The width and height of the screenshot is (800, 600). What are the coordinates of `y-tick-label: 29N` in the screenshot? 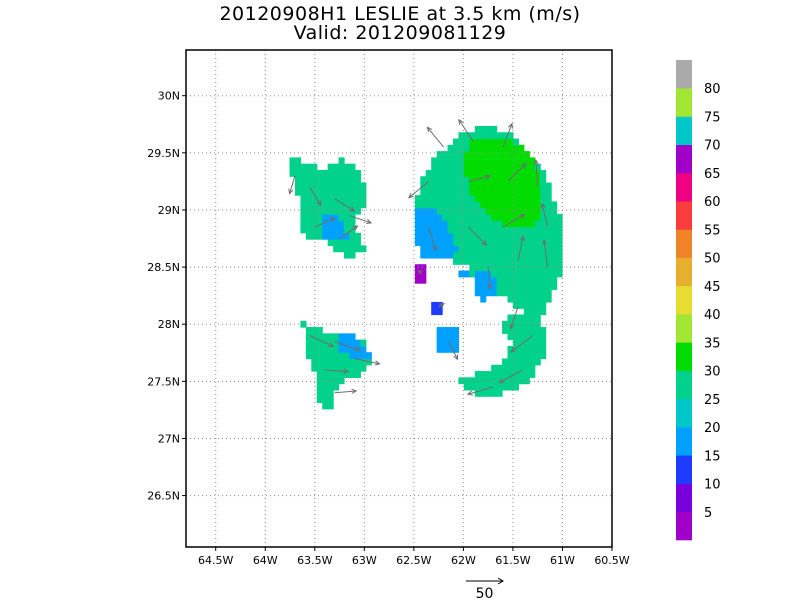 It's located at (169, 210).